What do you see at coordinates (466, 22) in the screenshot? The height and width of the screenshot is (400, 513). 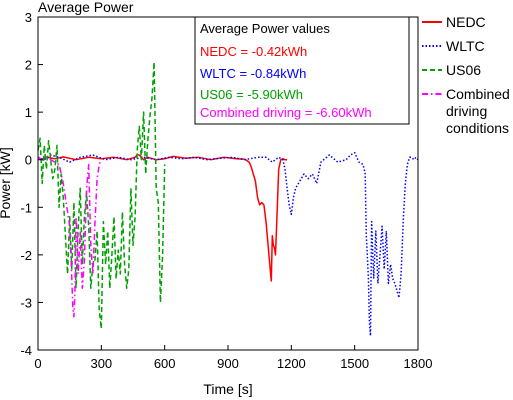 I see `legend-label-0: NEDC` at bounding box center [466, 22].